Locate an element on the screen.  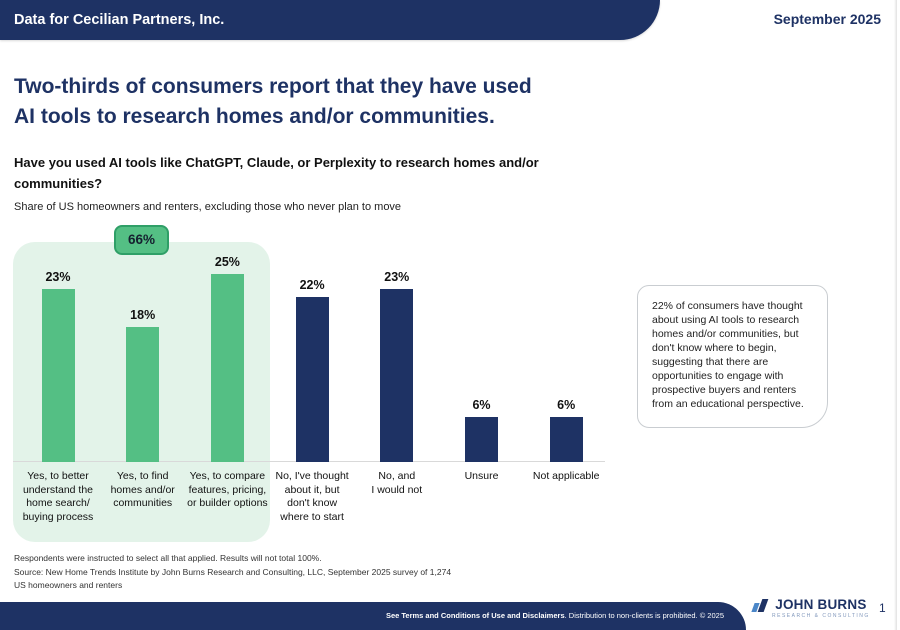
bar-value-label-5: 23% is located at coordinates (397, 277).